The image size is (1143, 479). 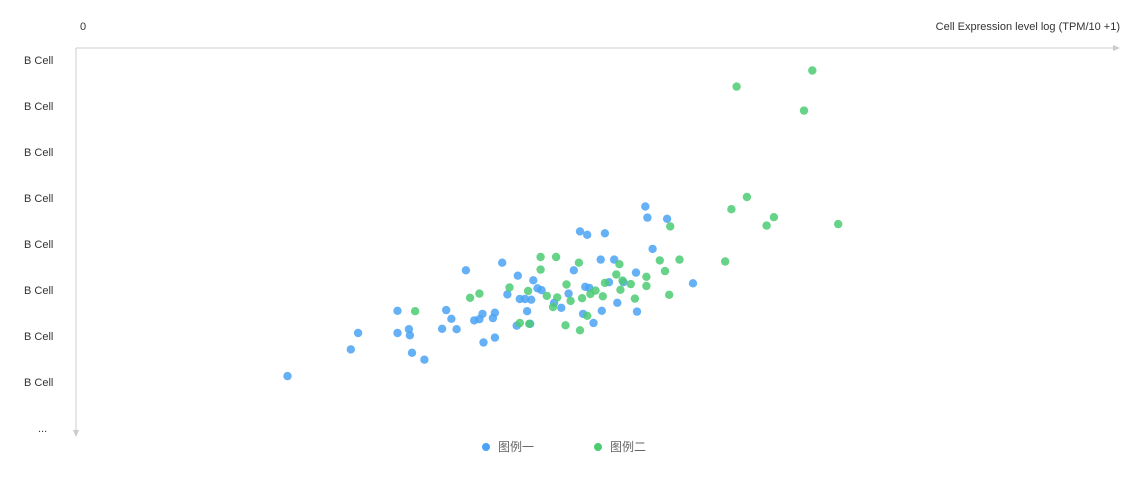 I want to click on legend: 图例一 图例二, so click(x=564, y=447).